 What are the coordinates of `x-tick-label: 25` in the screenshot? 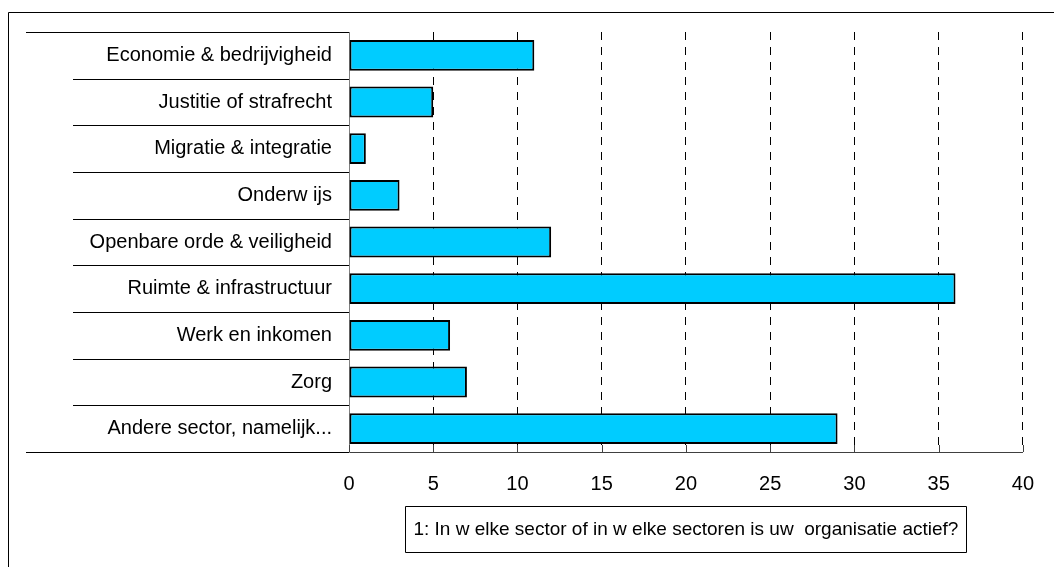 It's located at (770, 482).